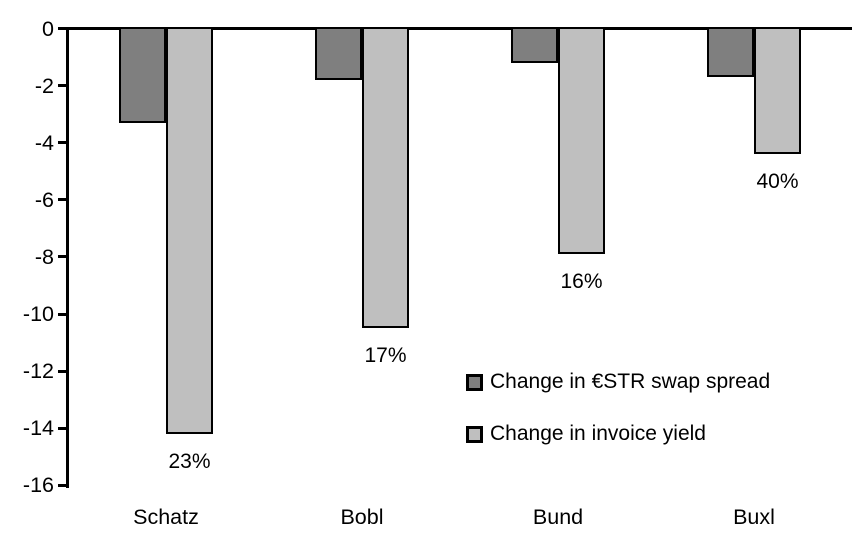  What do you see at coordinates (455, 28) in the screenshot?
I see `zero-baseline` at bounding box center [455, 28].